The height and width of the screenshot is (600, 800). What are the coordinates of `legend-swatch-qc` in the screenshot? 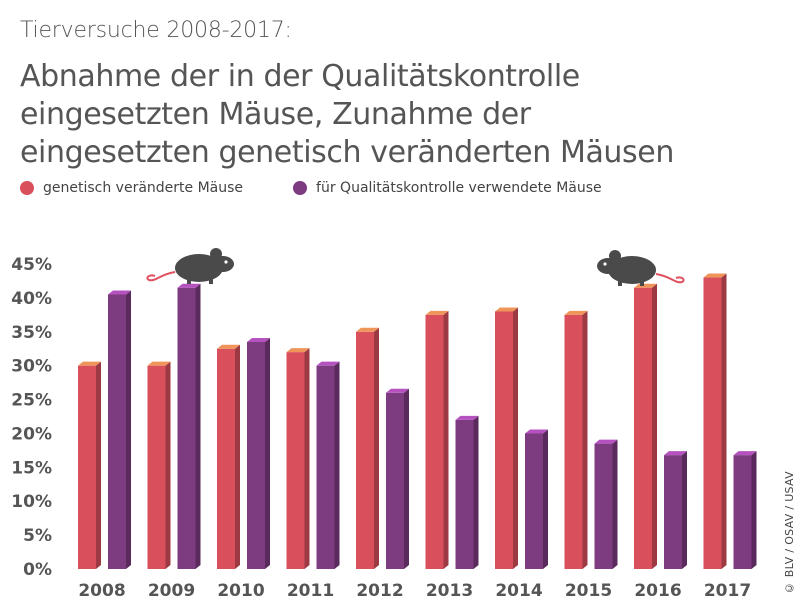 It's located at (300, 188).